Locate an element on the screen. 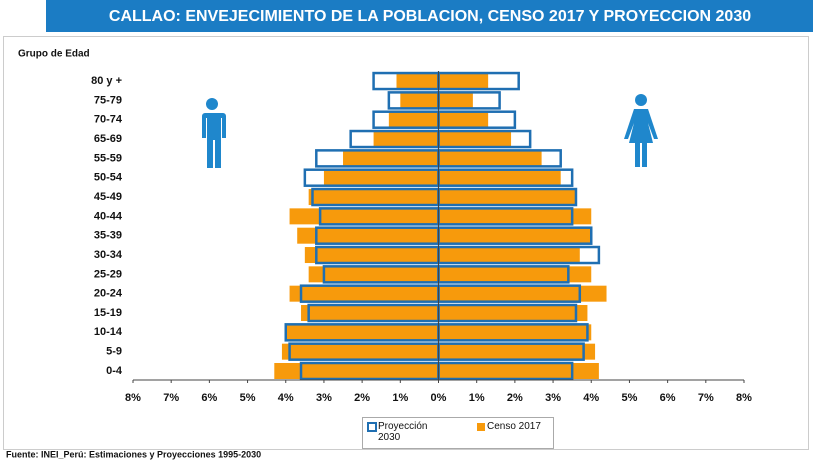  y-tick-label: 35-39 is located at coordinates (108, 236).